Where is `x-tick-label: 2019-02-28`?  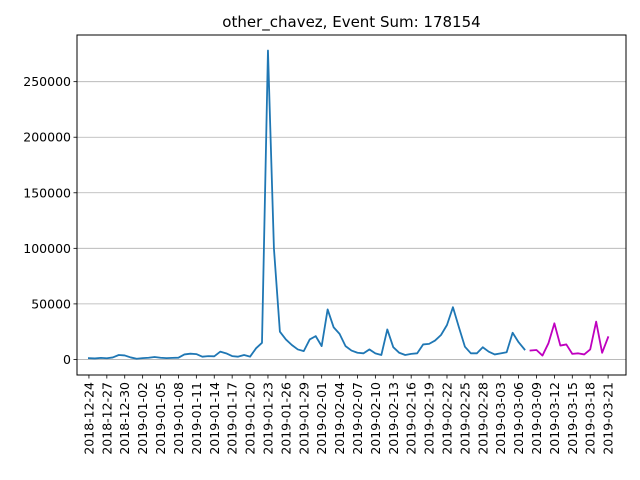 x-tick-label: 2019-02-28 is located at coordinates (482, 418).